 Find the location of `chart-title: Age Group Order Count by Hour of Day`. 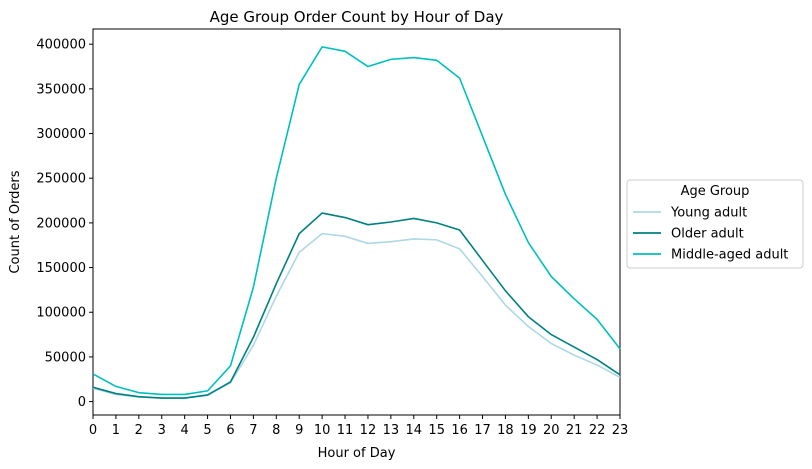

chart-title: Age Group Order Count by Hour of Day is located at coordinates (357, 17).